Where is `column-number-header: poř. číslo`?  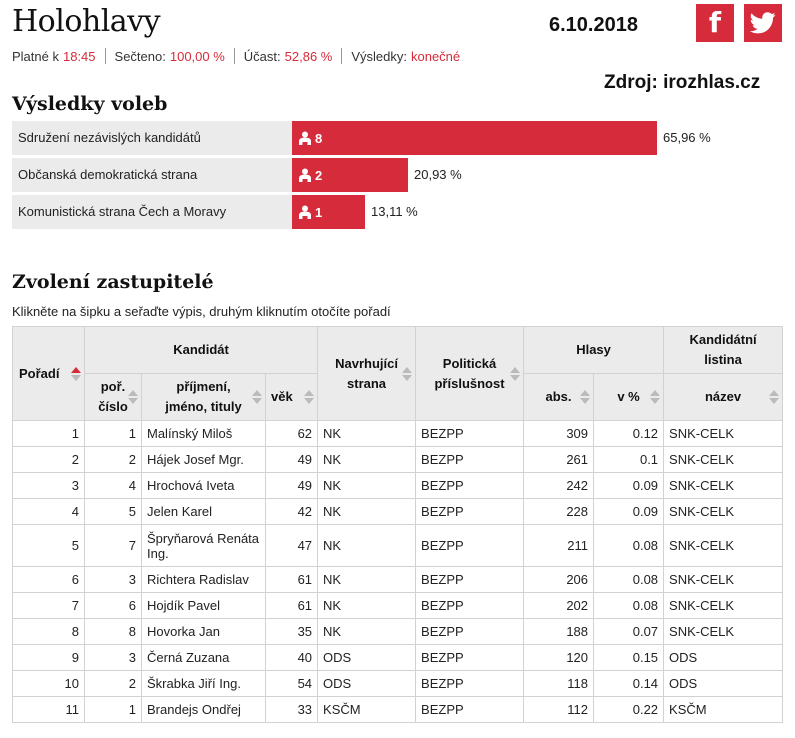
column-number-header: poř. číslo is located at coordinates (113, 397).